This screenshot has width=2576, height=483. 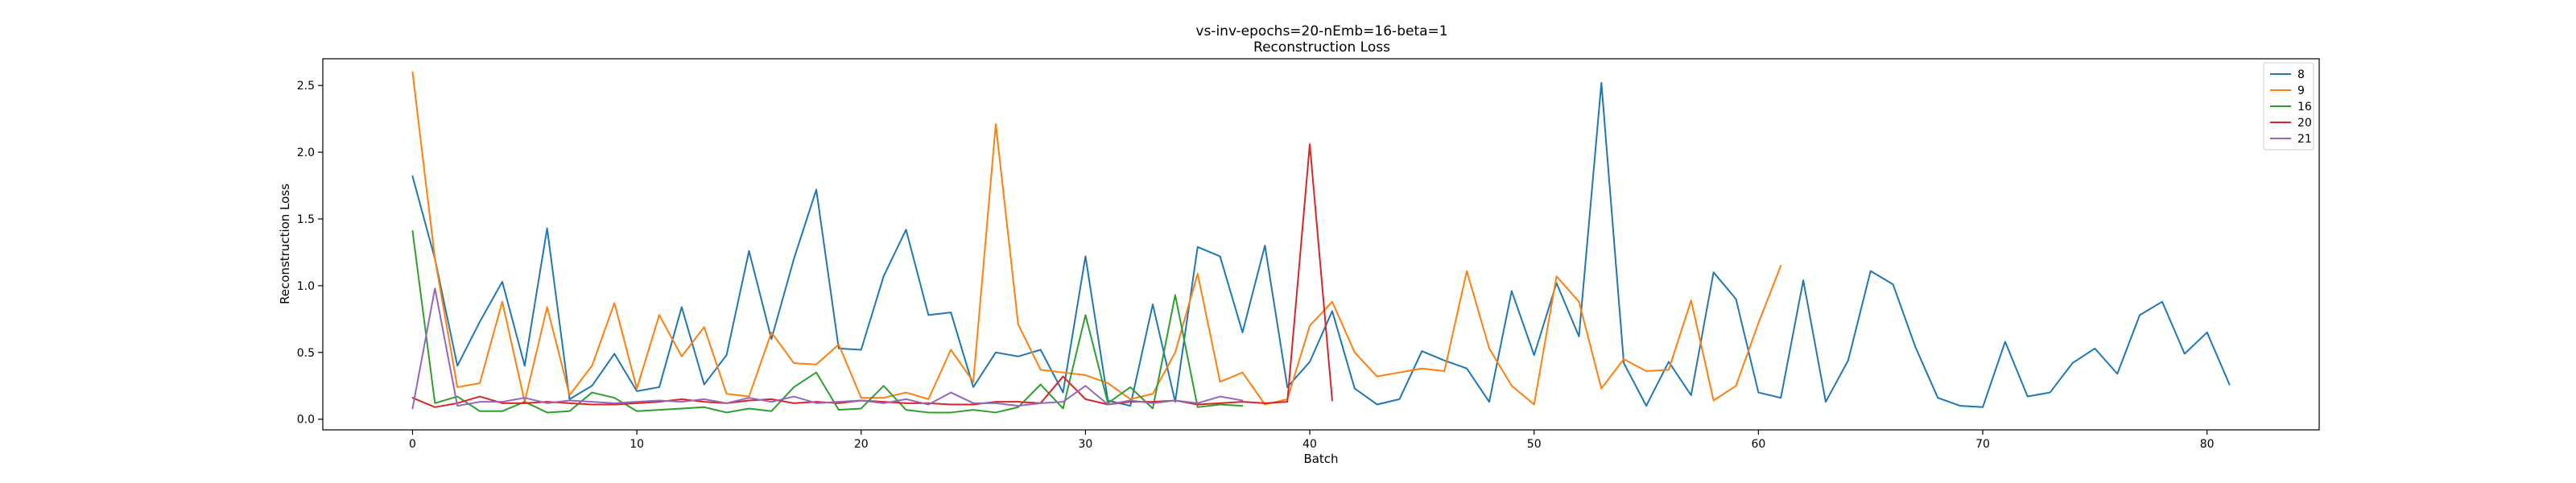 What do you see at coordinates (1309, 444) in the screenshot?
I see `x-tick-label: 40` at bounding box center [1309, 444].